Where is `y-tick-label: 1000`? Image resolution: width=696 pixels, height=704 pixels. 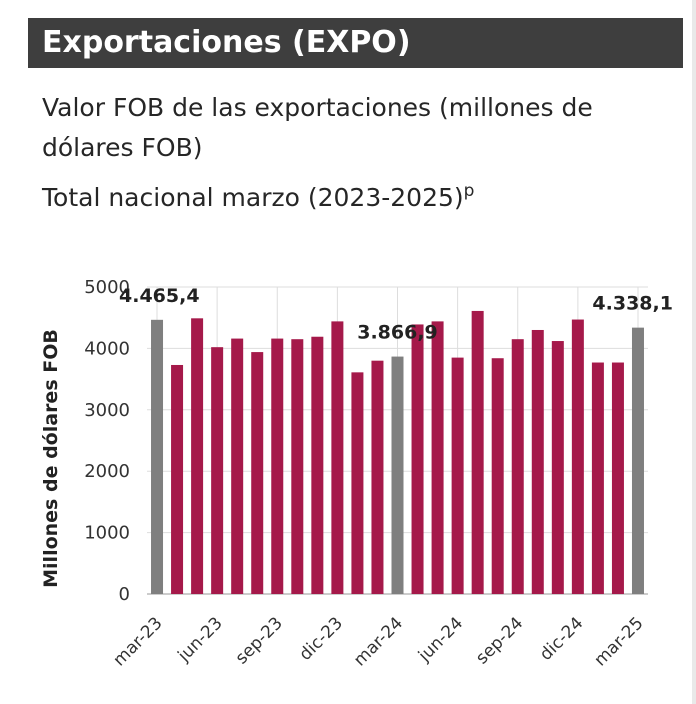 y-tick-label: 1000 is located at coordinates (107, 533).